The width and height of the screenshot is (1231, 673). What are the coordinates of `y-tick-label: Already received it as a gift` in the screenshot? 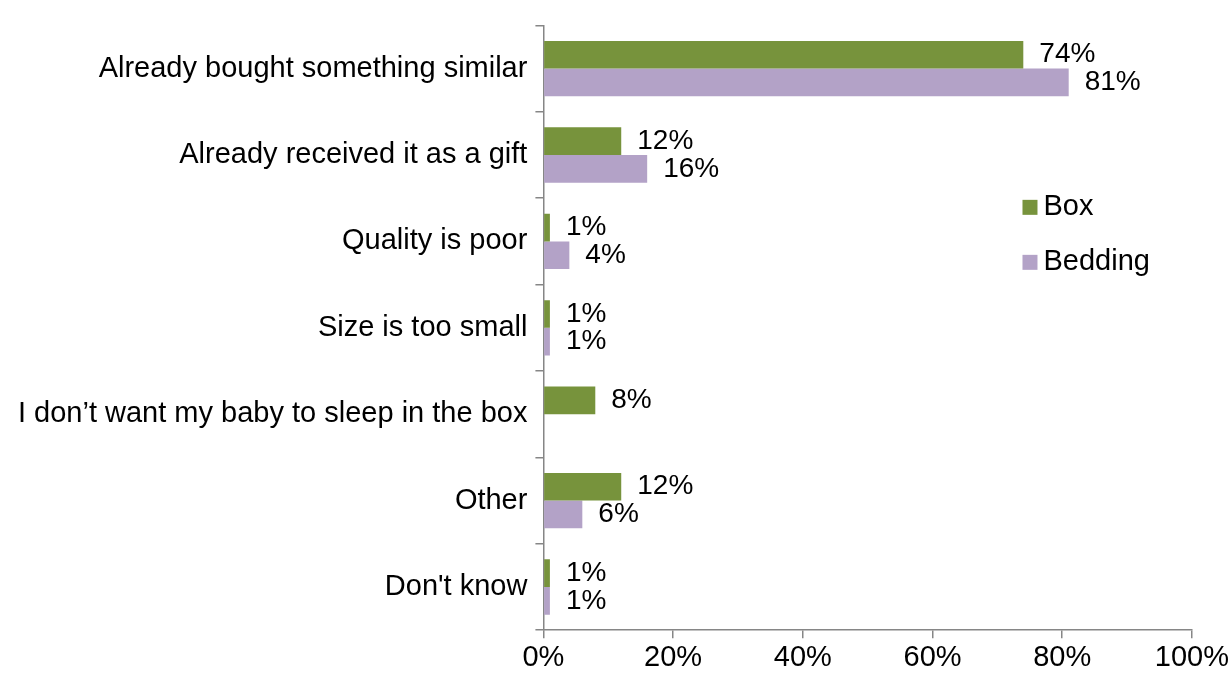 It's located at (353, 153).